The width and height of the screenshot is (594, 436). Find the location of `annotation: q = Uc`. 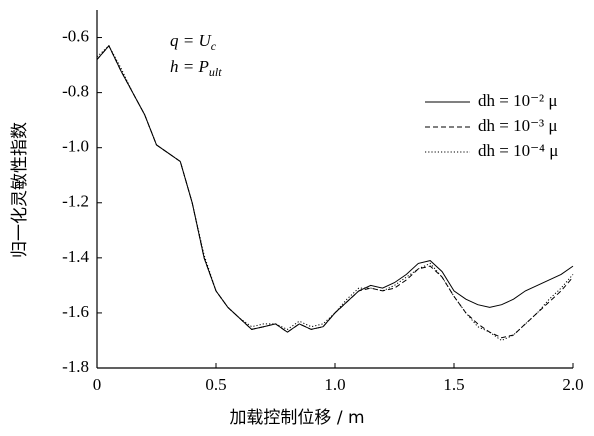

annotation: q = Uc is located at coordinates (193, 42).